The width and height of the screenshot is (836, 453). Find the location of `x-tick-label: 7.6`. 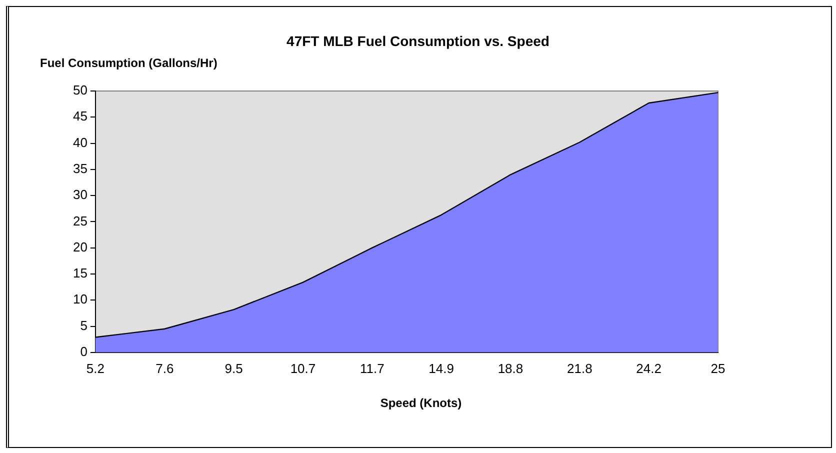

x-tick-label: 7.6 is located at coordinates (165, 368).